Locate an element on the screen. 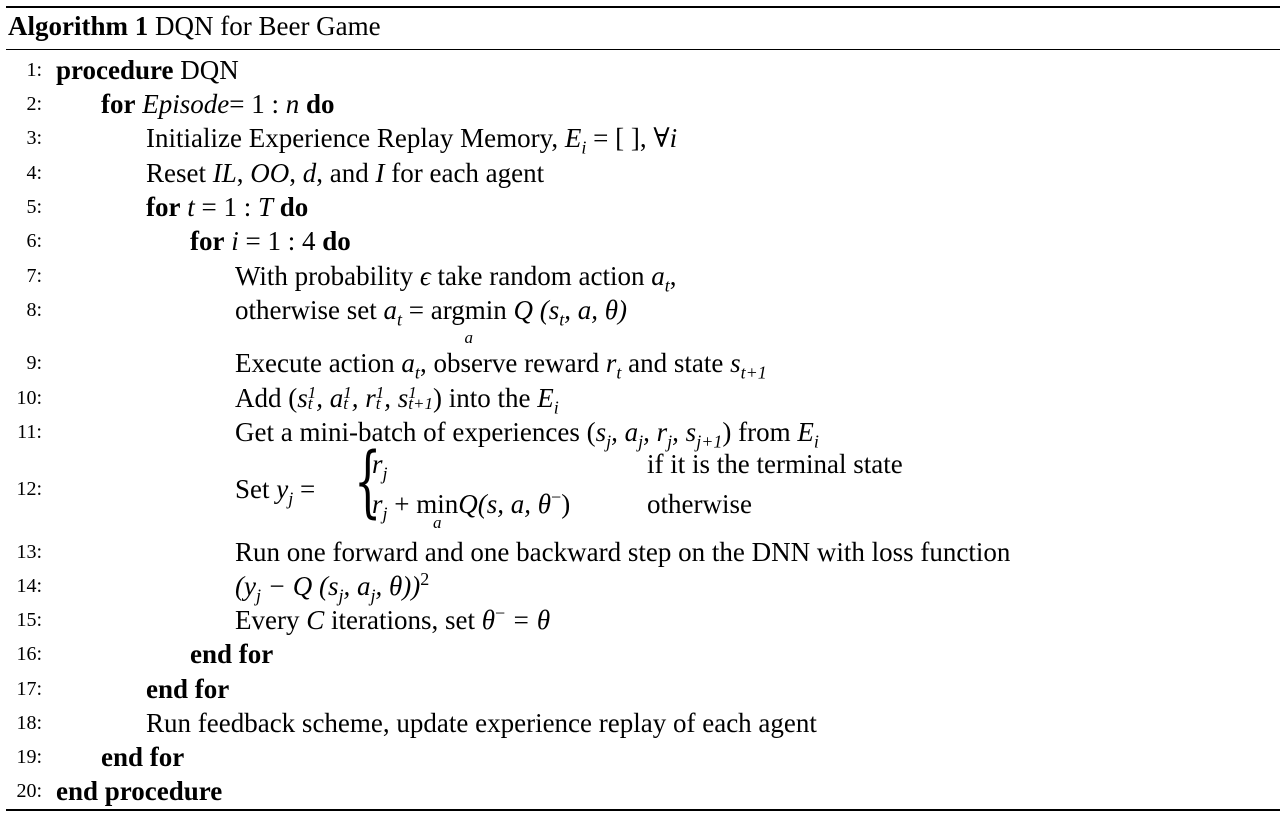 The height and width of the screenshot is (818, 1288). line-number: 1: is located at coordinates (34, 70).